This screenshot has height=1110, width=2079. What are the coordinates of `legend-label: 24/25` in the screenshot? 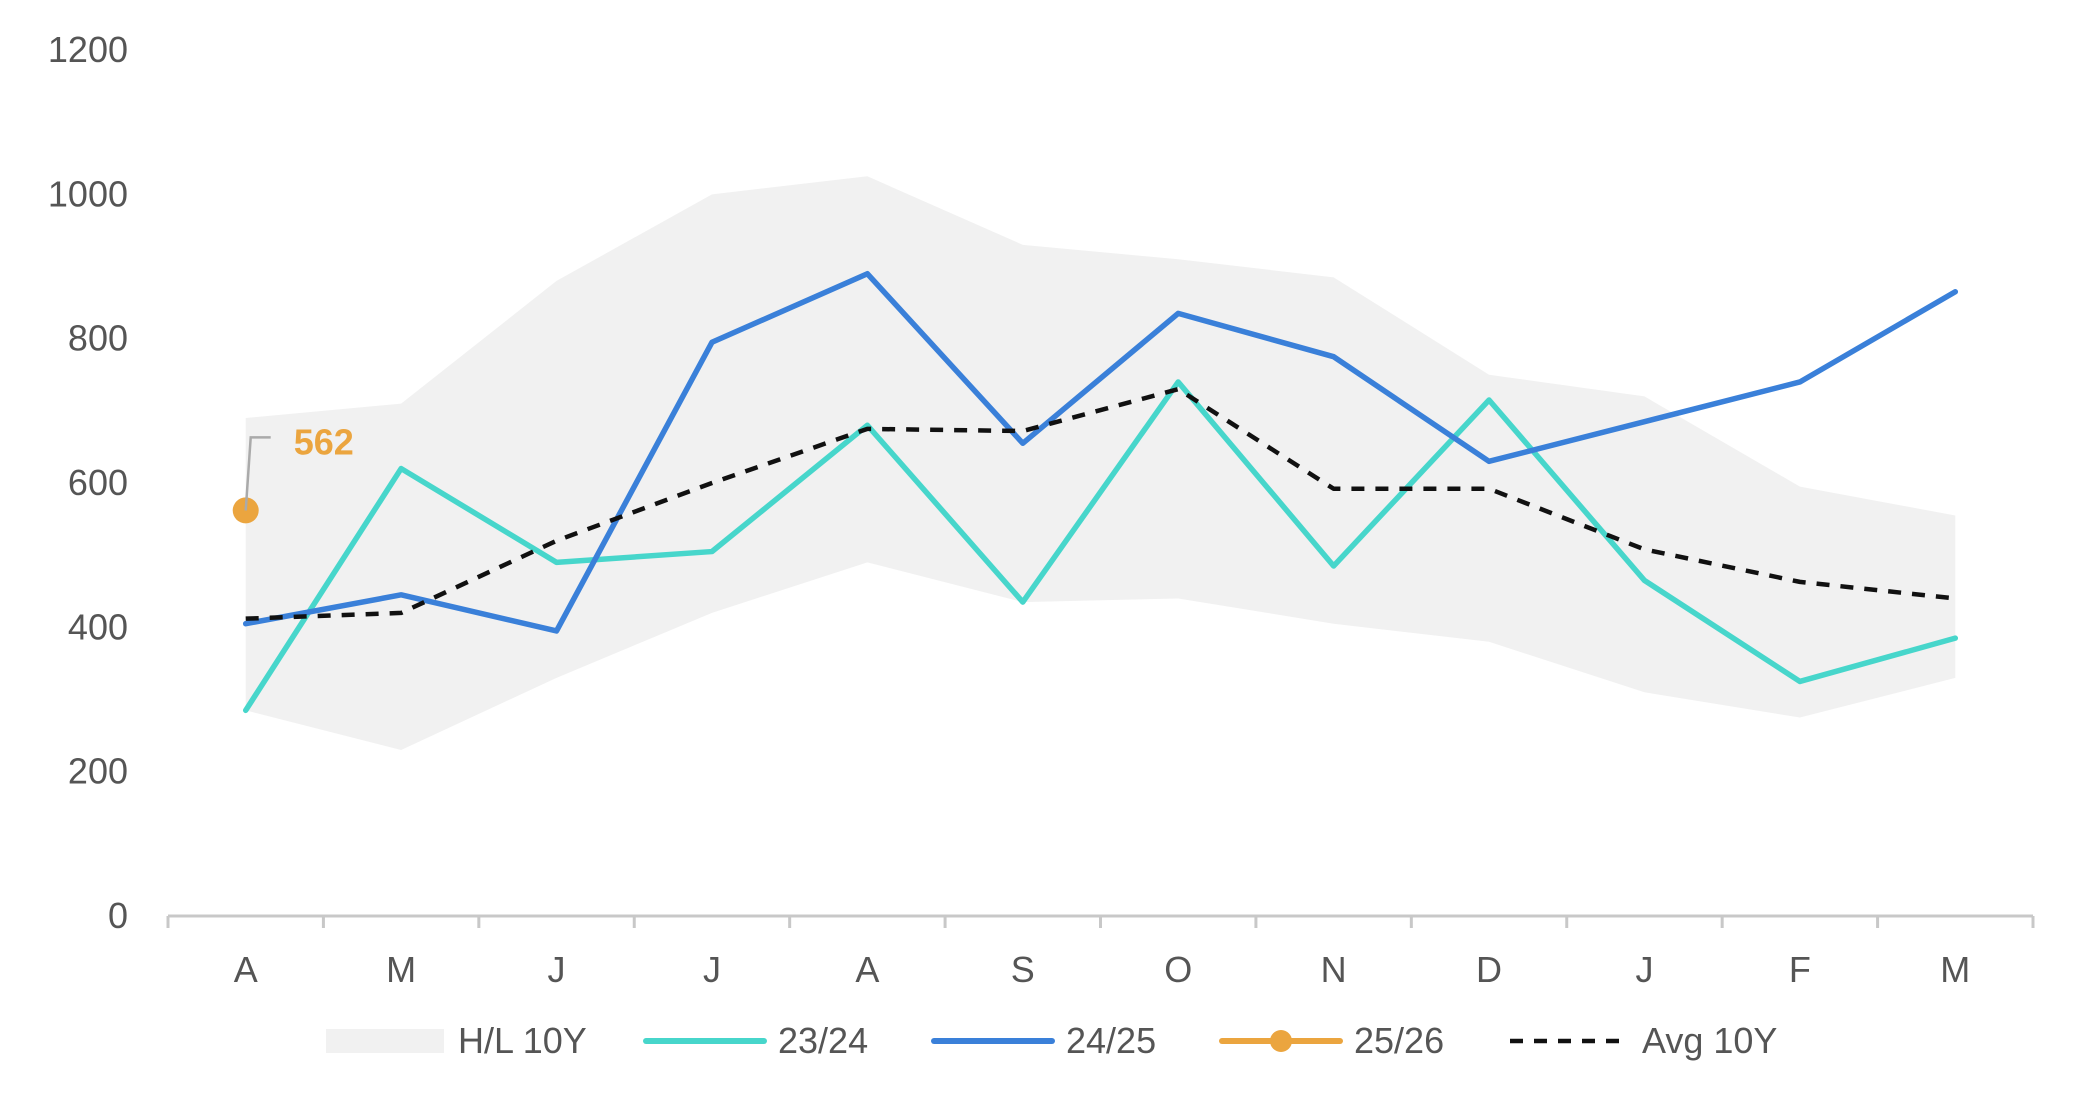 It's located at (1111, 1040).